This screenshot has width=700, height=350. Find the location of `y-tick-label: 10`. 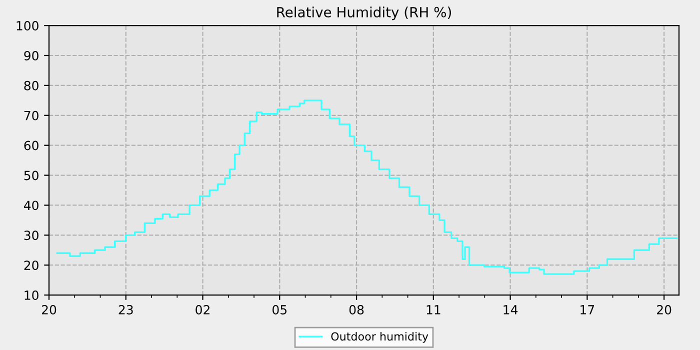

y-tick-label: 10 is located at coordinates (31, 295).